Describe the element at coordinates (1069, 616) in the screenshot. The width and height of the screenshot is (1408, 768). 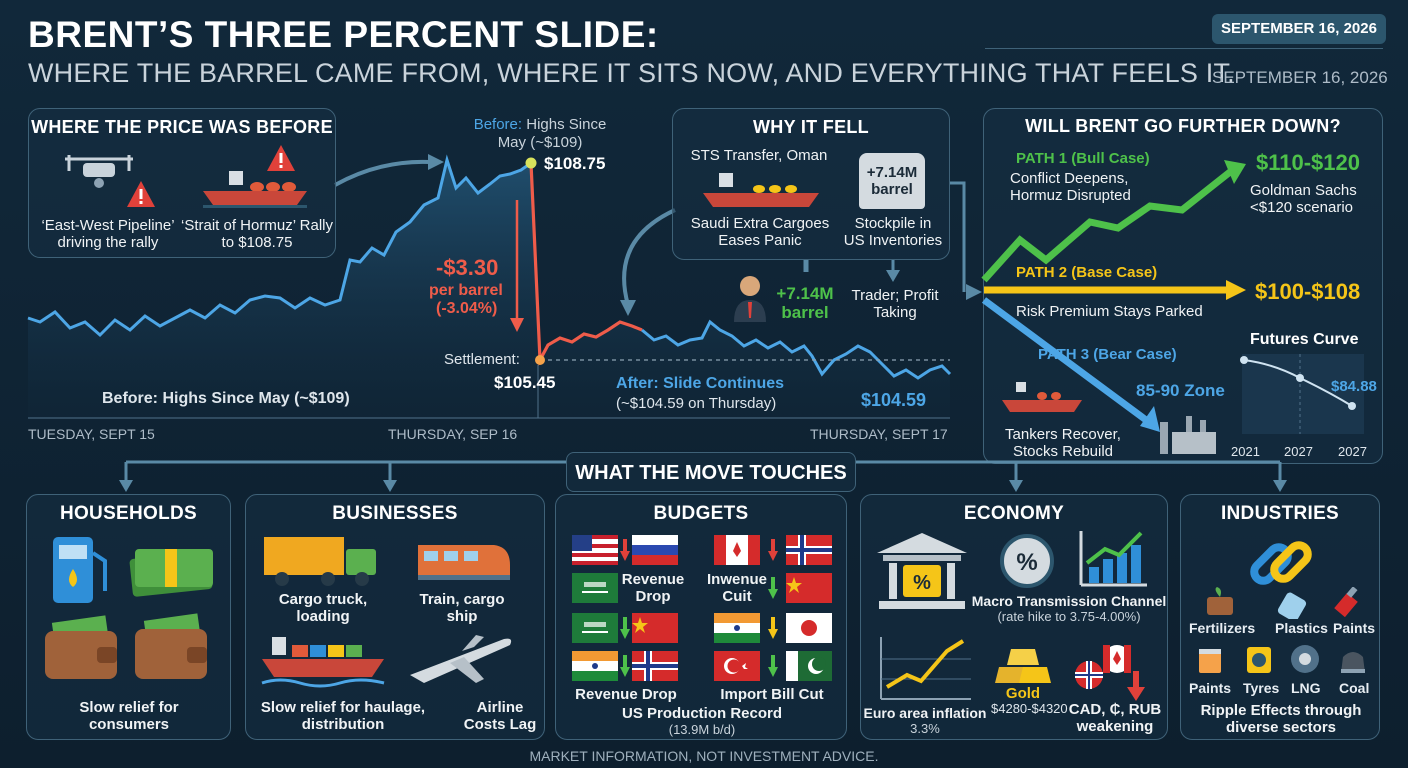
I see `macro-sub: (rate hike to 3.75-4.00%)` at that location.